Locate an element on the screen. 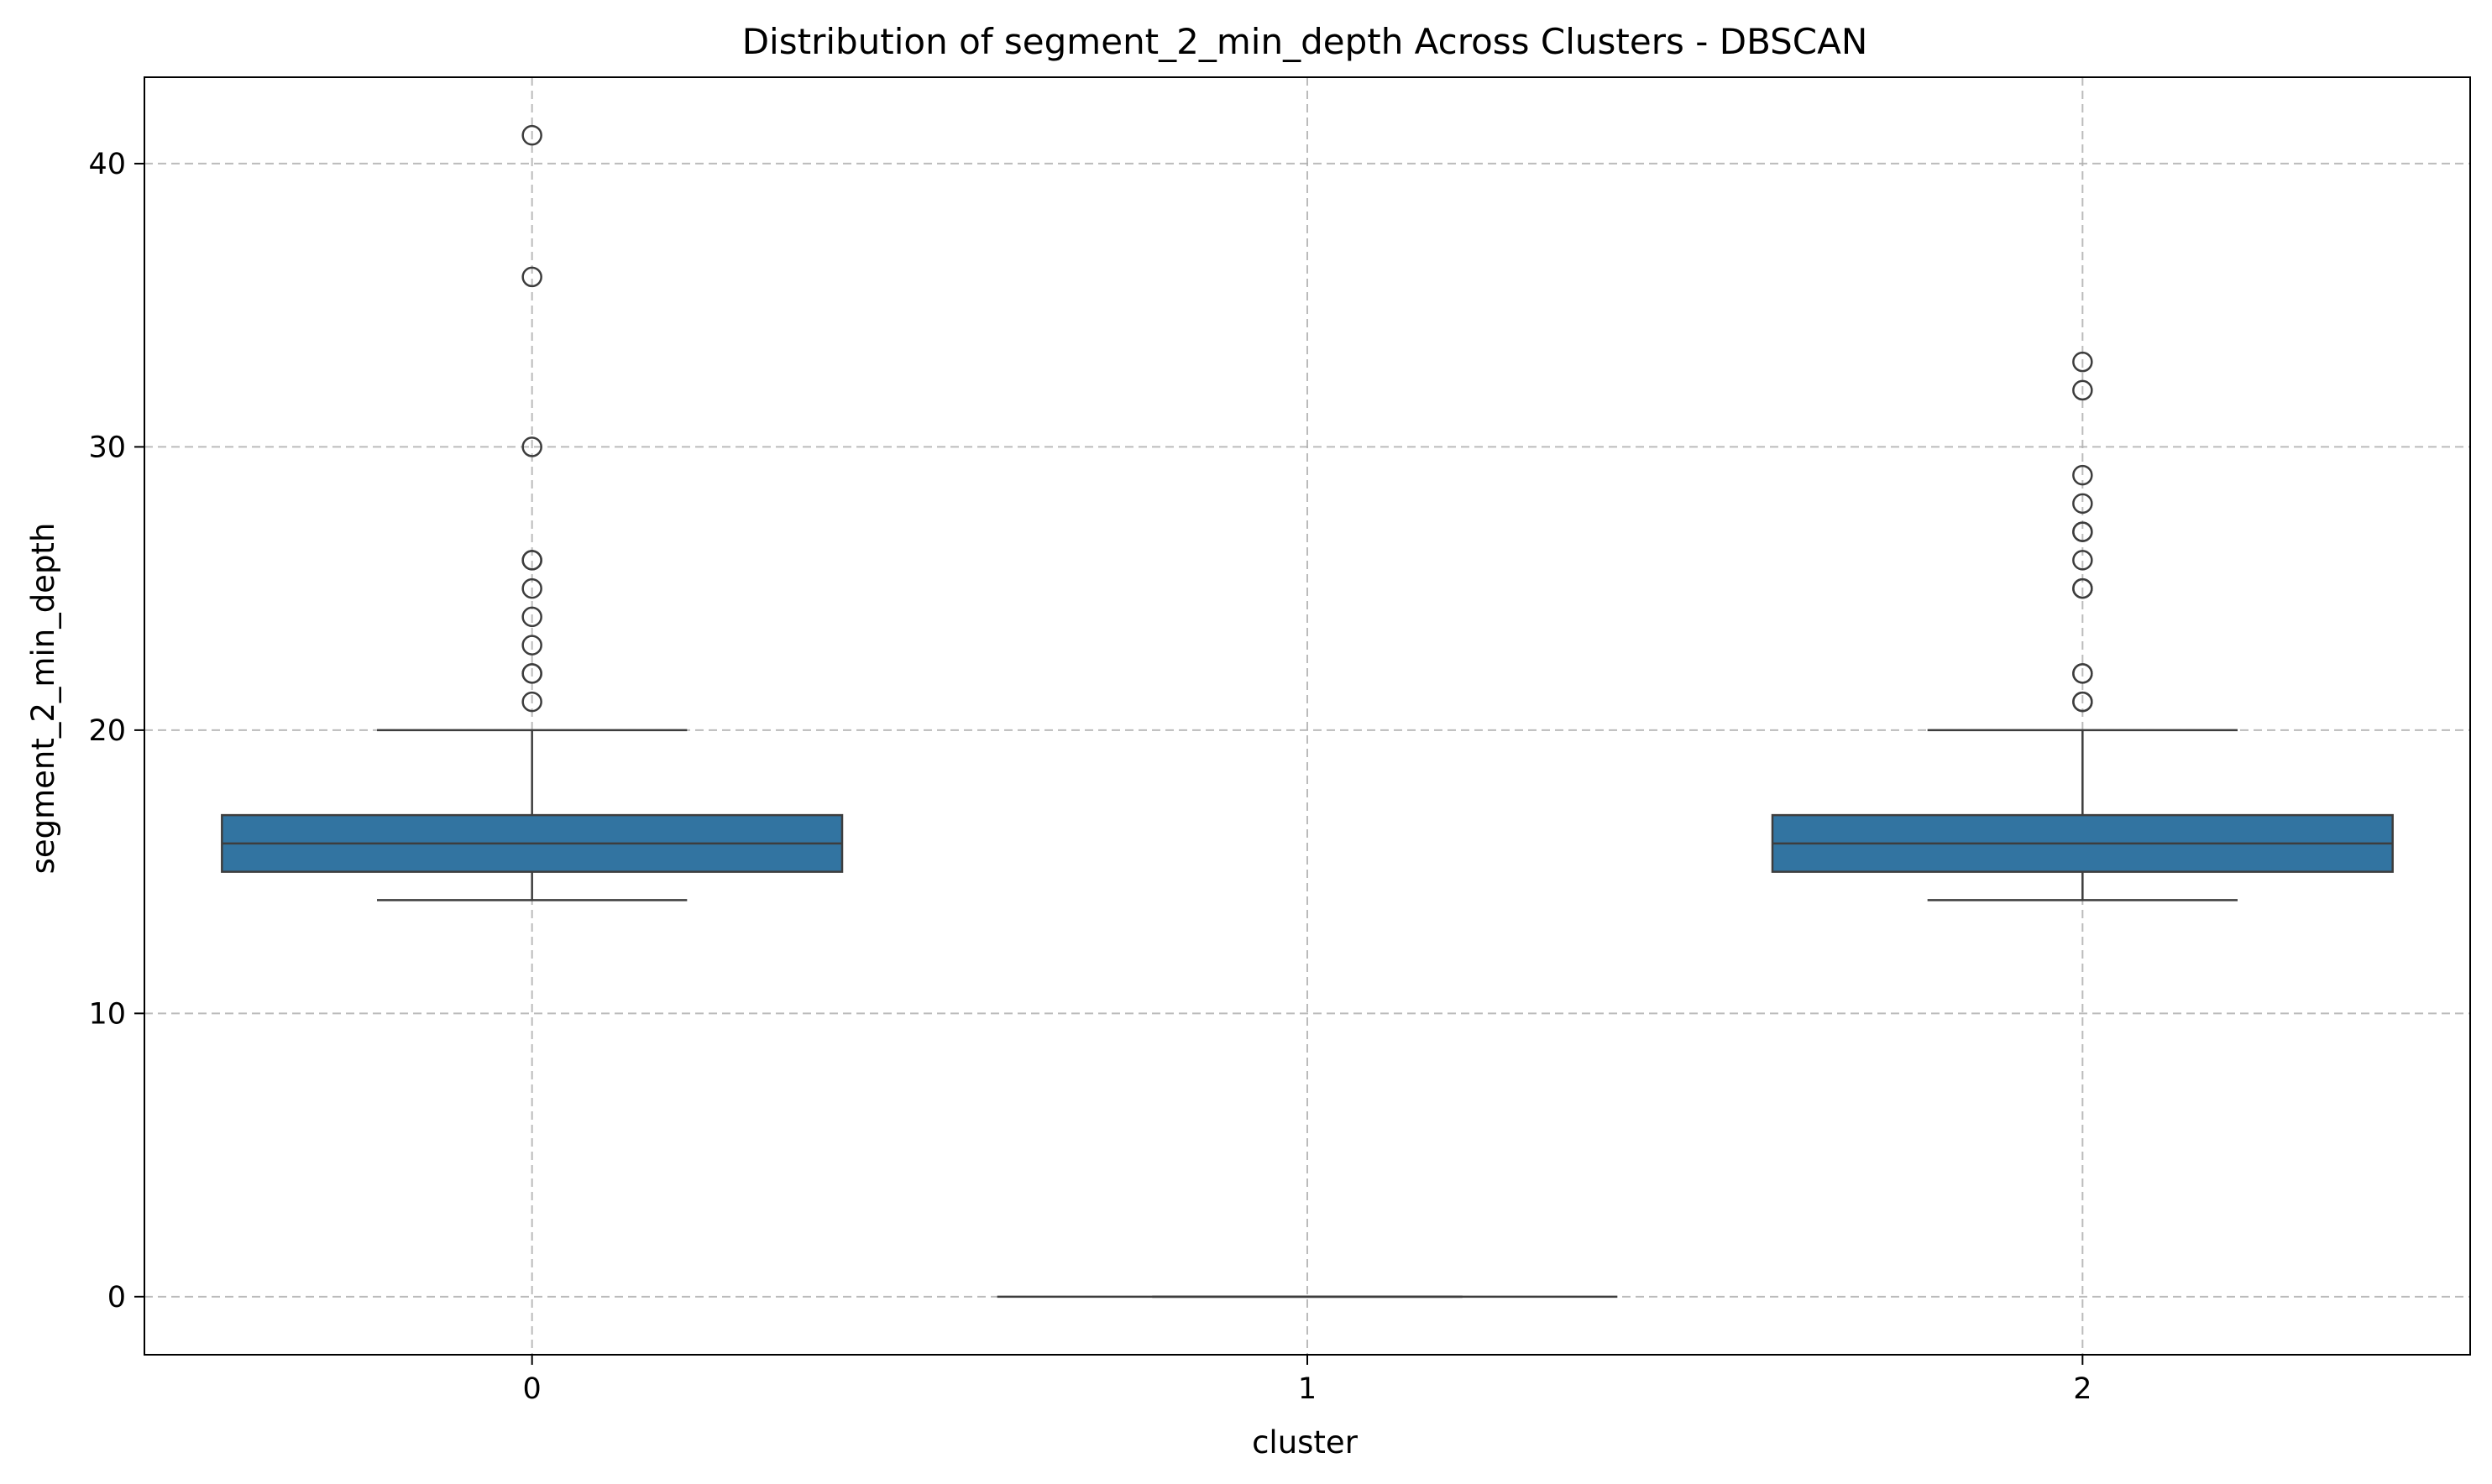 Image resolution: width=2492 pixels, height=1484 pixels. y-axis-label: segment_2_min_depth is located at coordinates (43, 699).